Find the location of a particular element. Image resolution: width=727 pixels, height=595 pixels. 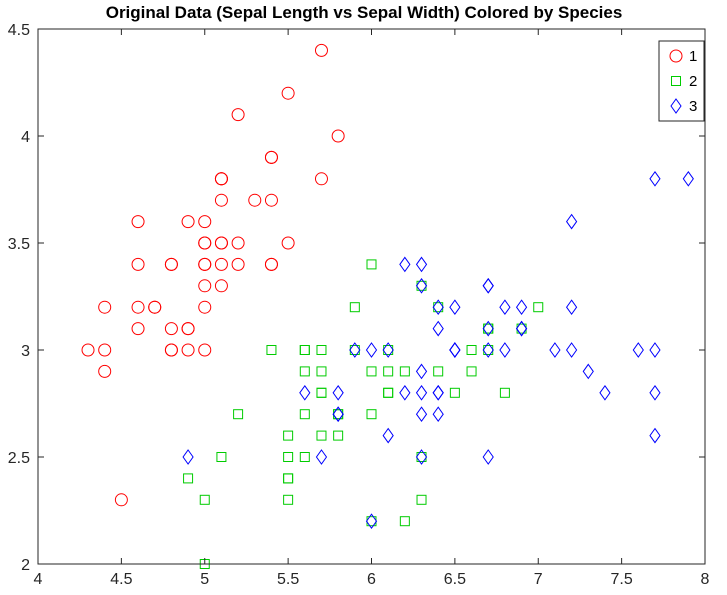

x-tick-label: 4 is located at coordinates (38, 579).